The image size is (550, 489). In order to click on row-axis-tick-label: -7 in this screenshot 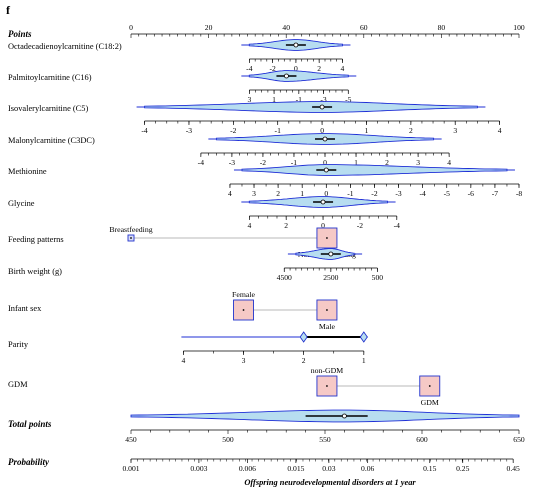, I will do `click(495, 193)`.